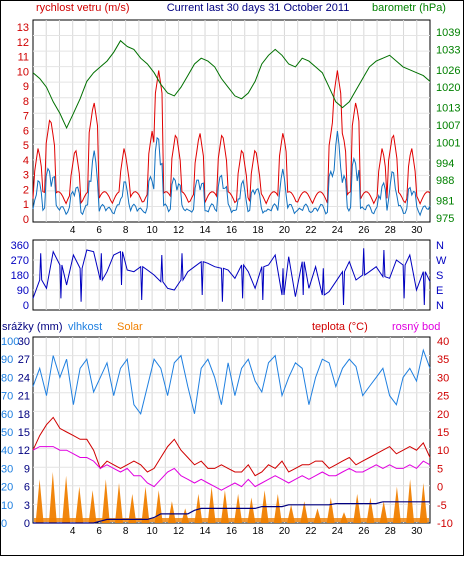 The height and width of the screenshot is (566, 464). I want to click on left-tick-label: 2, so click(26, 190).